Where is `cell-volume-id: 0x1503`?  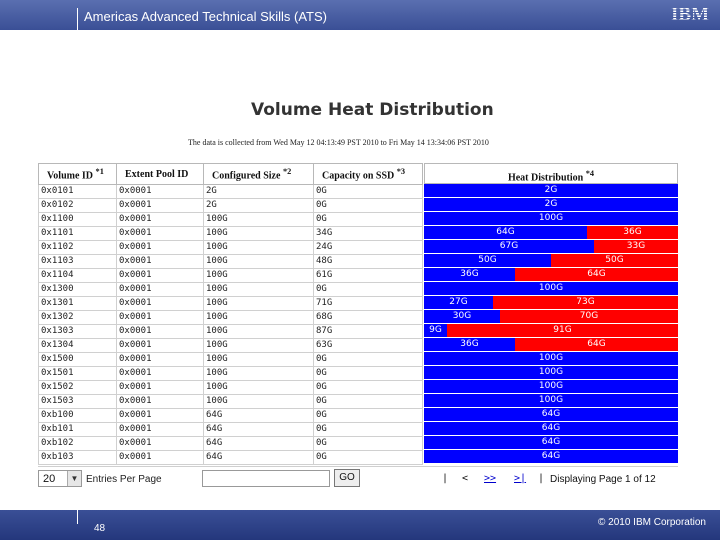 cell-volume-id: 0x1503 is located at coordinates (77, 401).